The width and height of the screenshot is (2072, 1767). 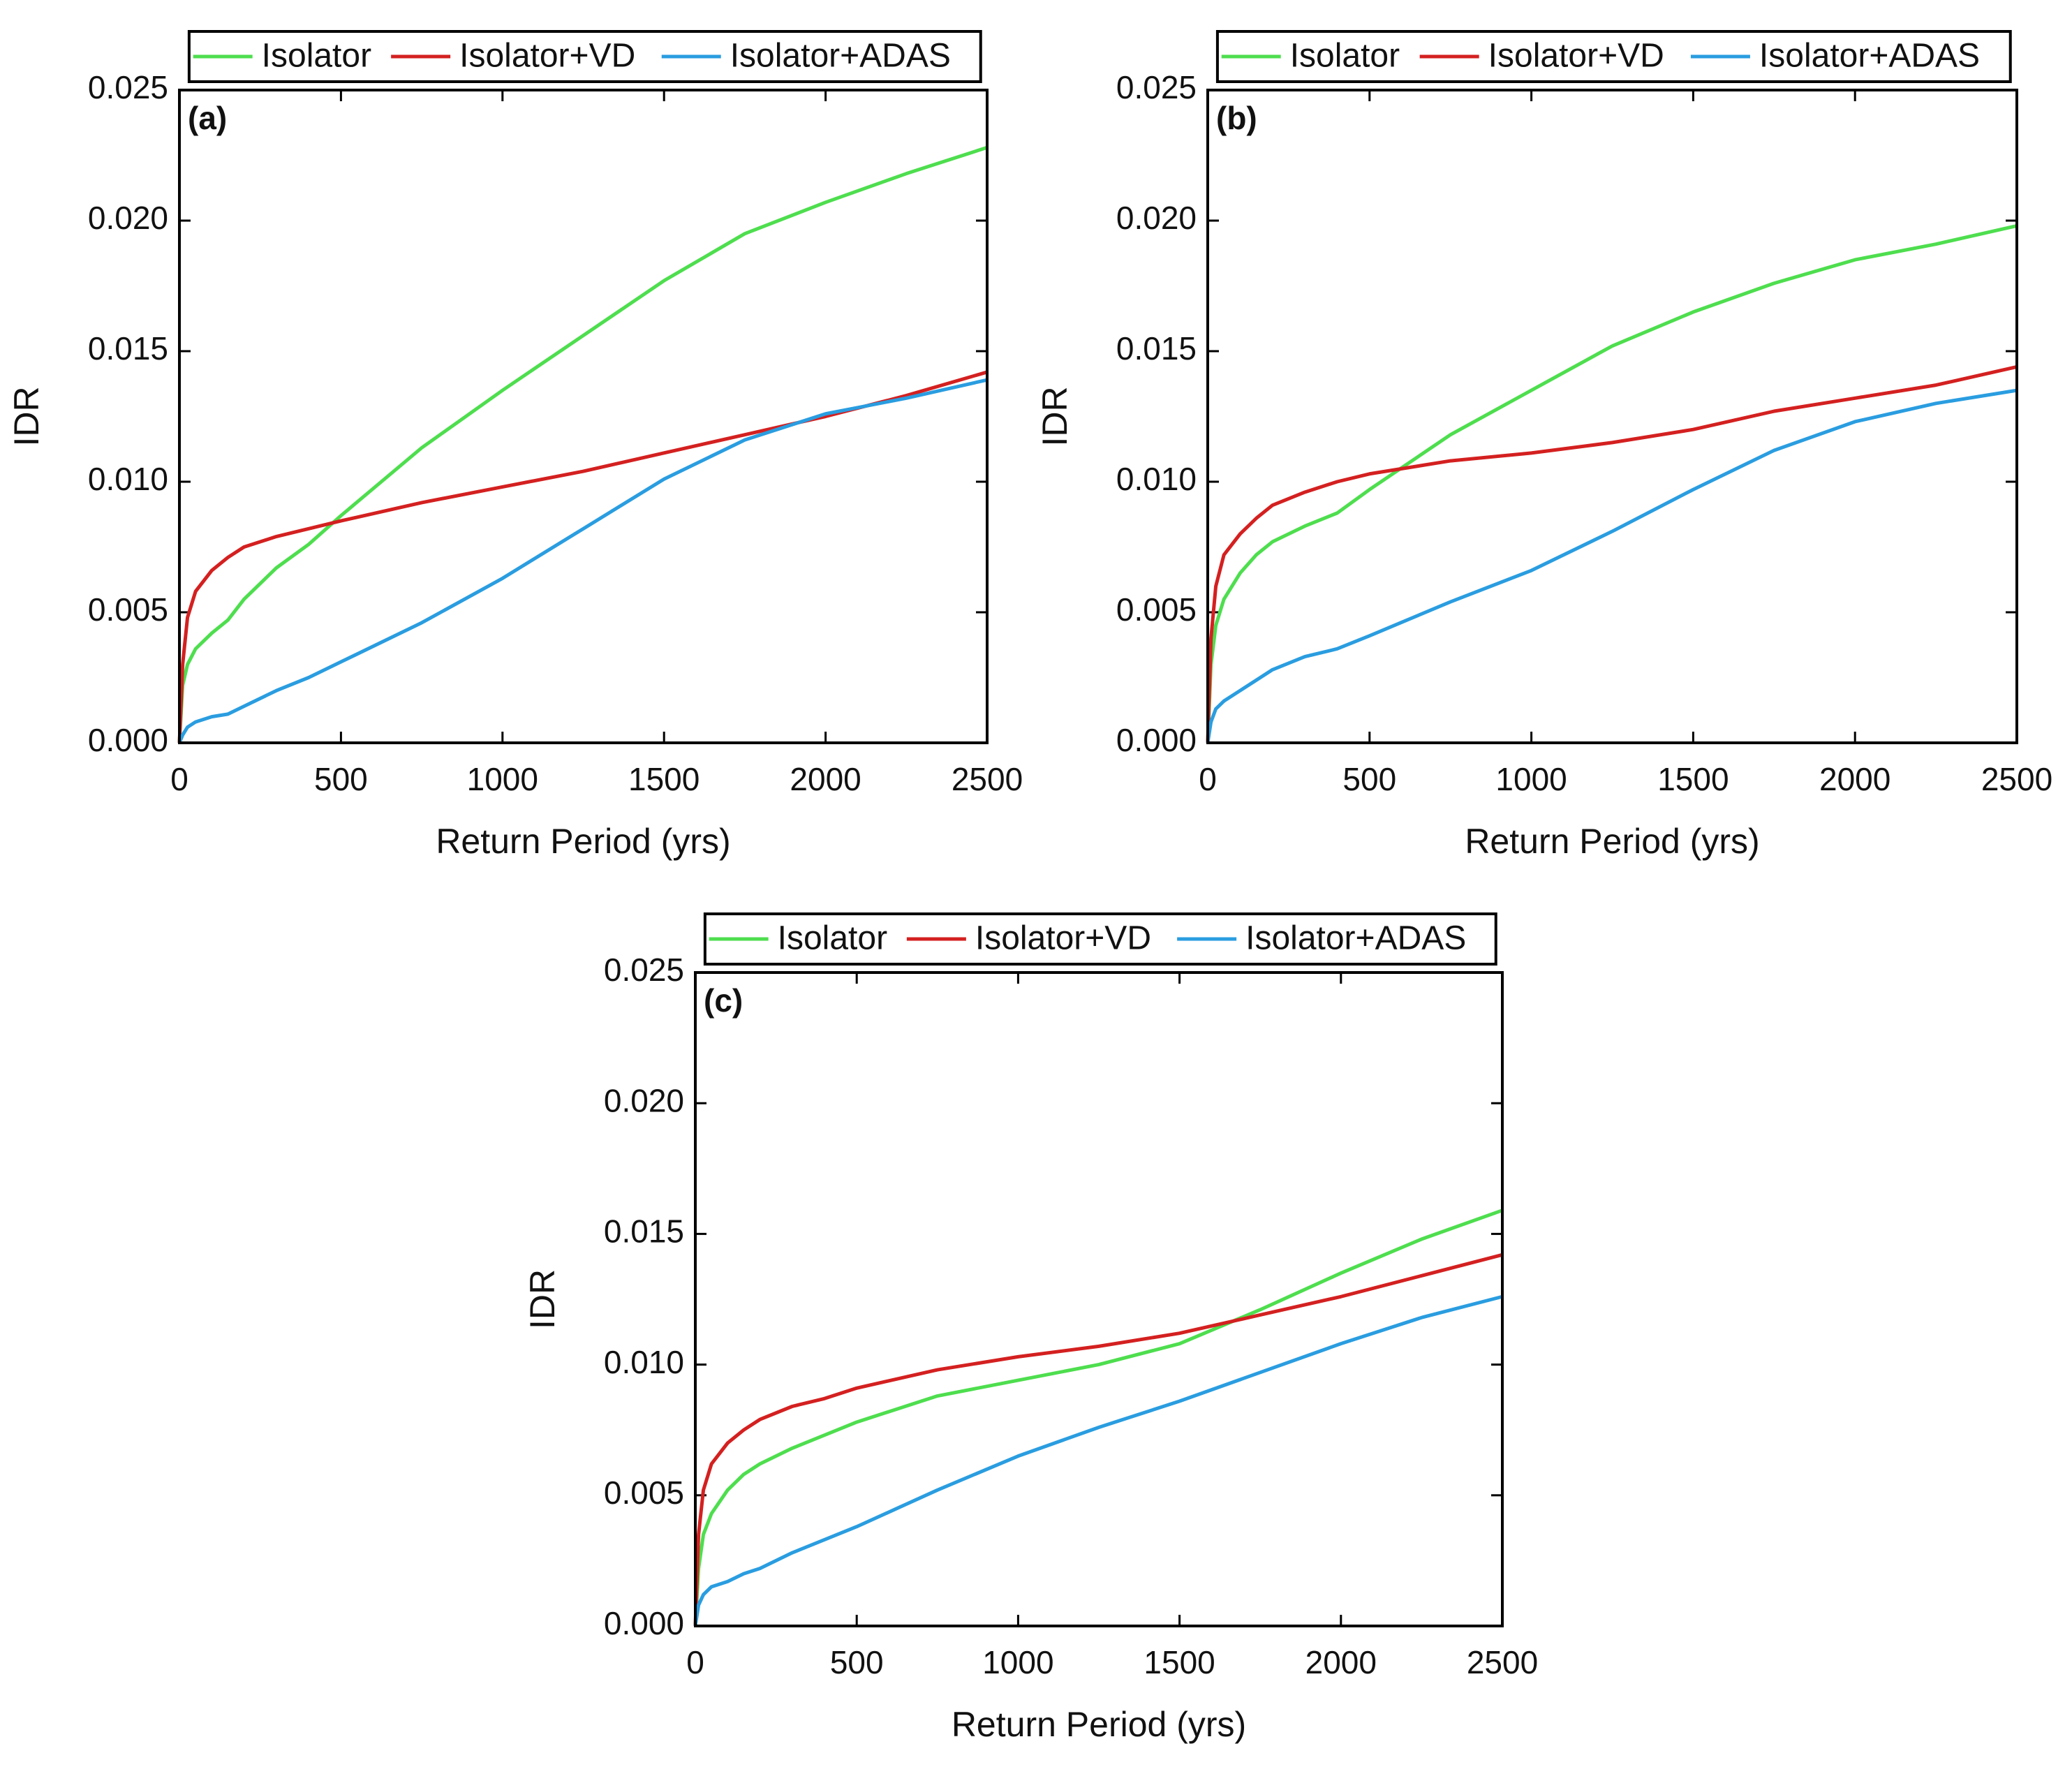 What do you see at coordinates (1236, 118) in the screenshot?
I see `panel-label: (b)` at bounding box center [1236, 118].